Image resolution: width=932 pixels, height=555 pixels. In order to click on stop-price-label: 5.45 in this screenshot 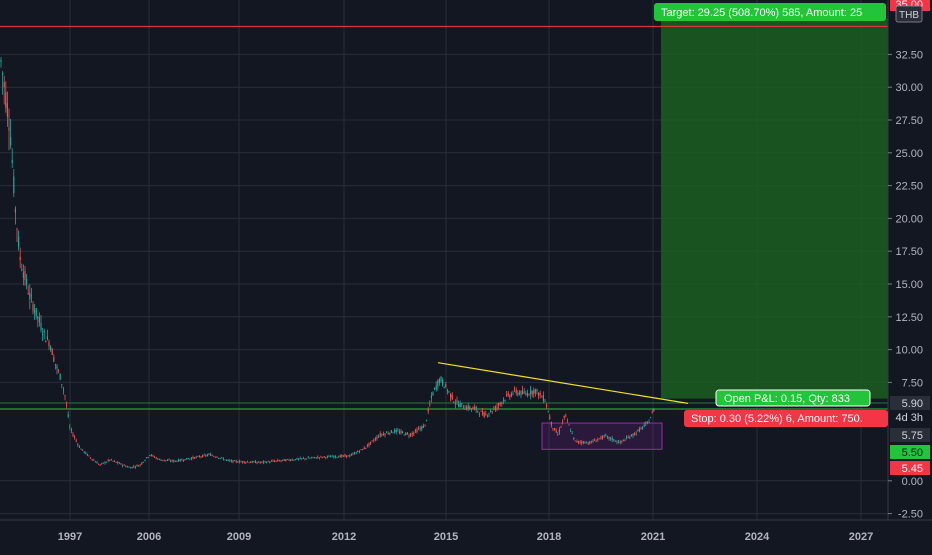, I will do `click(912, 469)`.